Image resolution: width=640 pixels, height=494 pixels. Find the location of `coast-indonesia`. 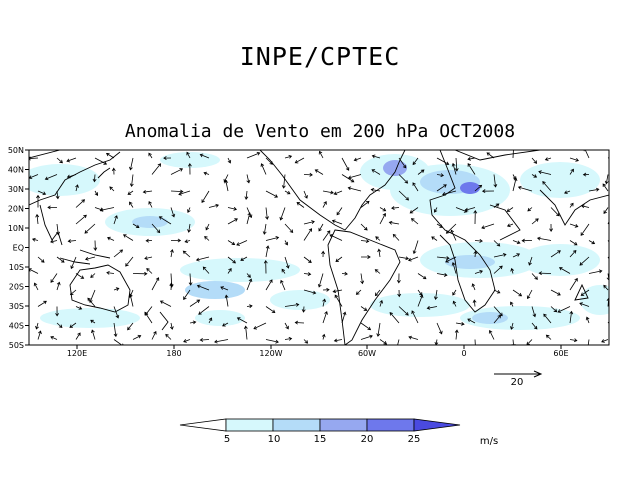

coast-indonesia is located at coordinates (85, 257).